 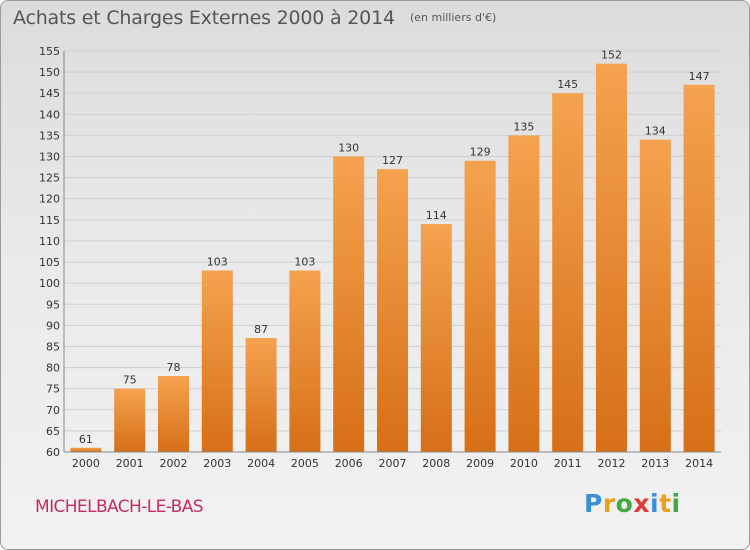 What do you see at coordinates (349, 304) in the screenshot?
I see `bar-2006` at bounding box center [349, 304].